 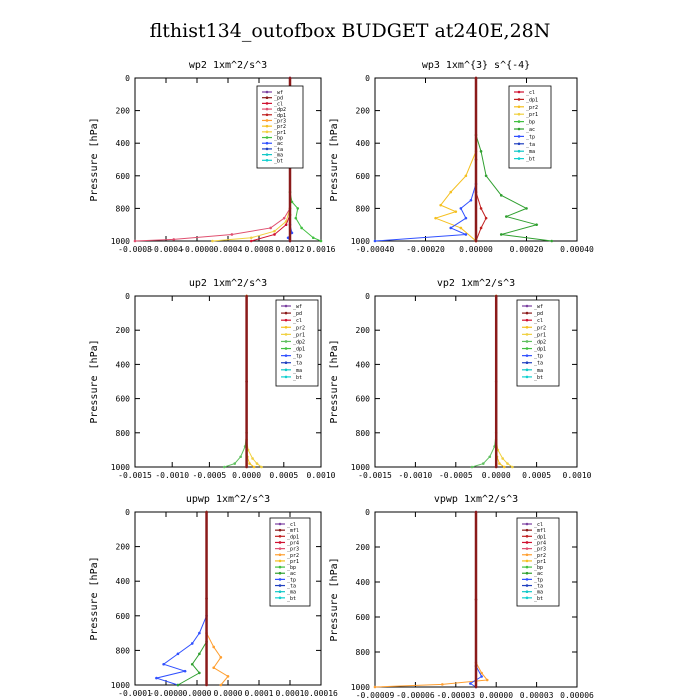 I want to click on x-tick-label: 0.00040, so click(x=577, y=249).